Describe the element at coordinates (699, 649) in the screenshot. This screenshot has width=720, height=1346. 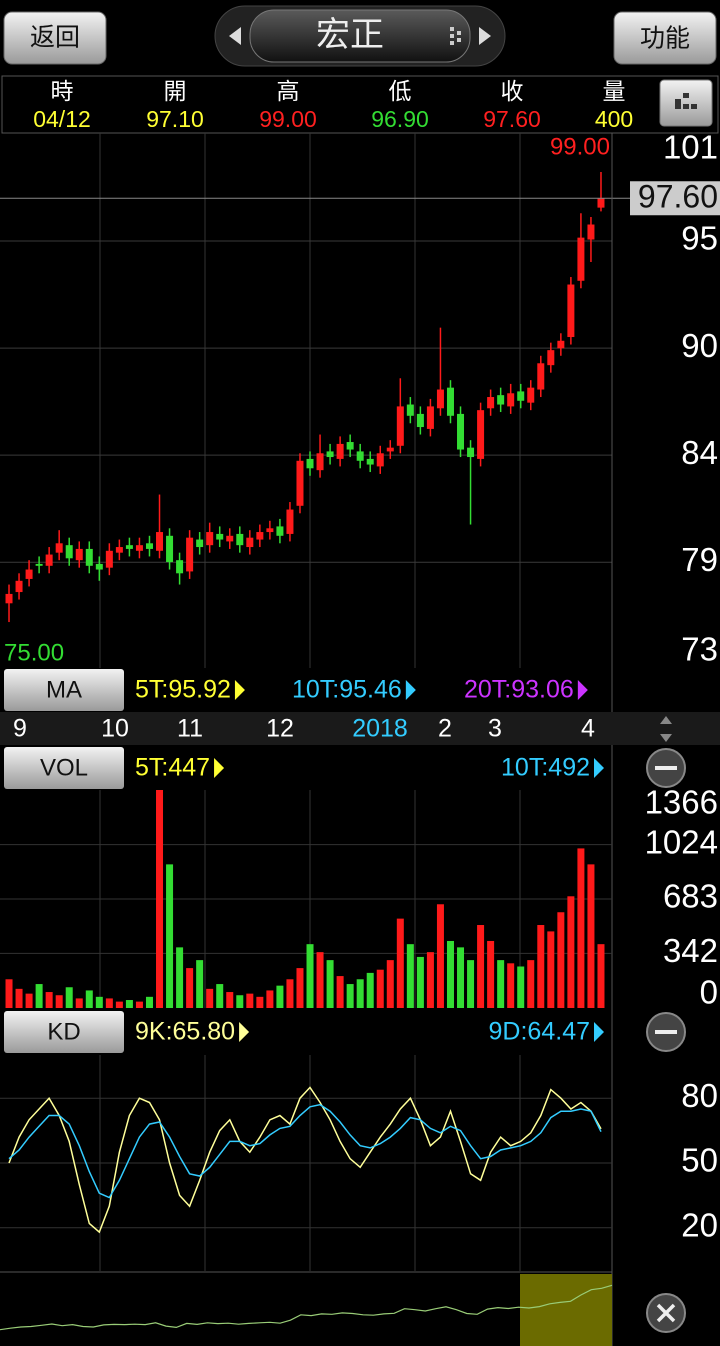
I see `y-tick-label: 73` at that location.